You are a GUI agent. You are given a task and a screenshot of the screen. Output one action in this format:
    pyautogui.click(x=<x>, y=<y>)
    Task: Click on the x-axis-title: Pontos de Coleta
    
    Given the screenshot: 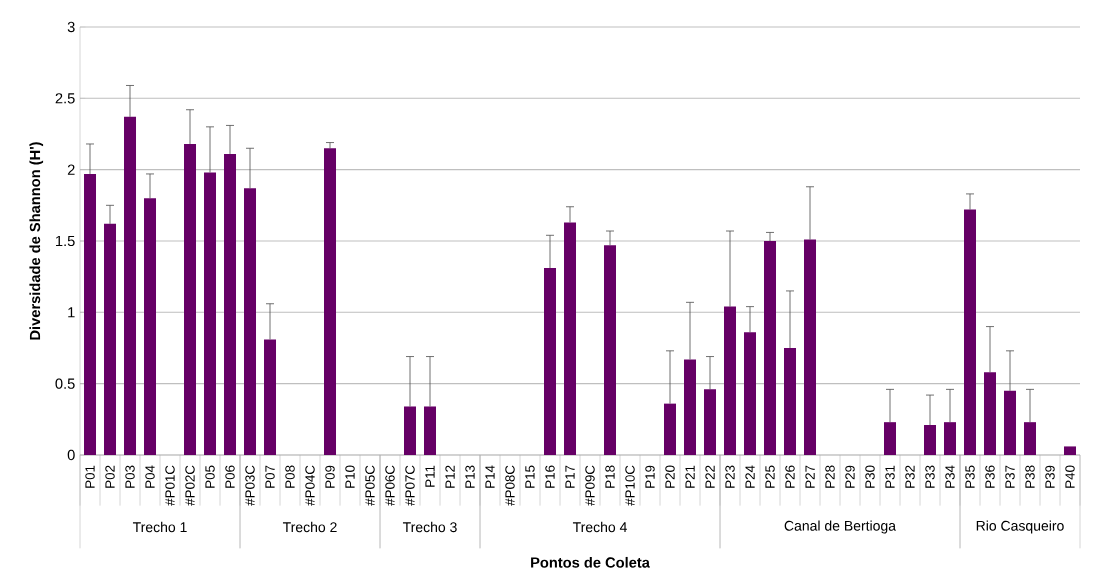 What is the action you would take?
    pyautogui.click(x=590, y=562)
    